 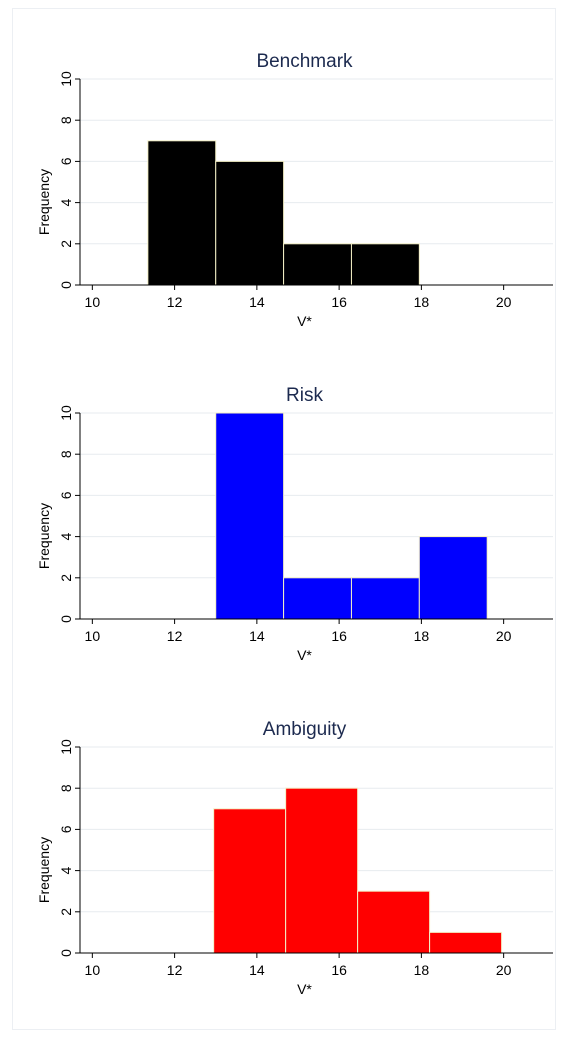 What do you see at coordinates (304, 61) in the screenshot?
I see `chart-title: Benchmark` at bounding box center [304, 61].